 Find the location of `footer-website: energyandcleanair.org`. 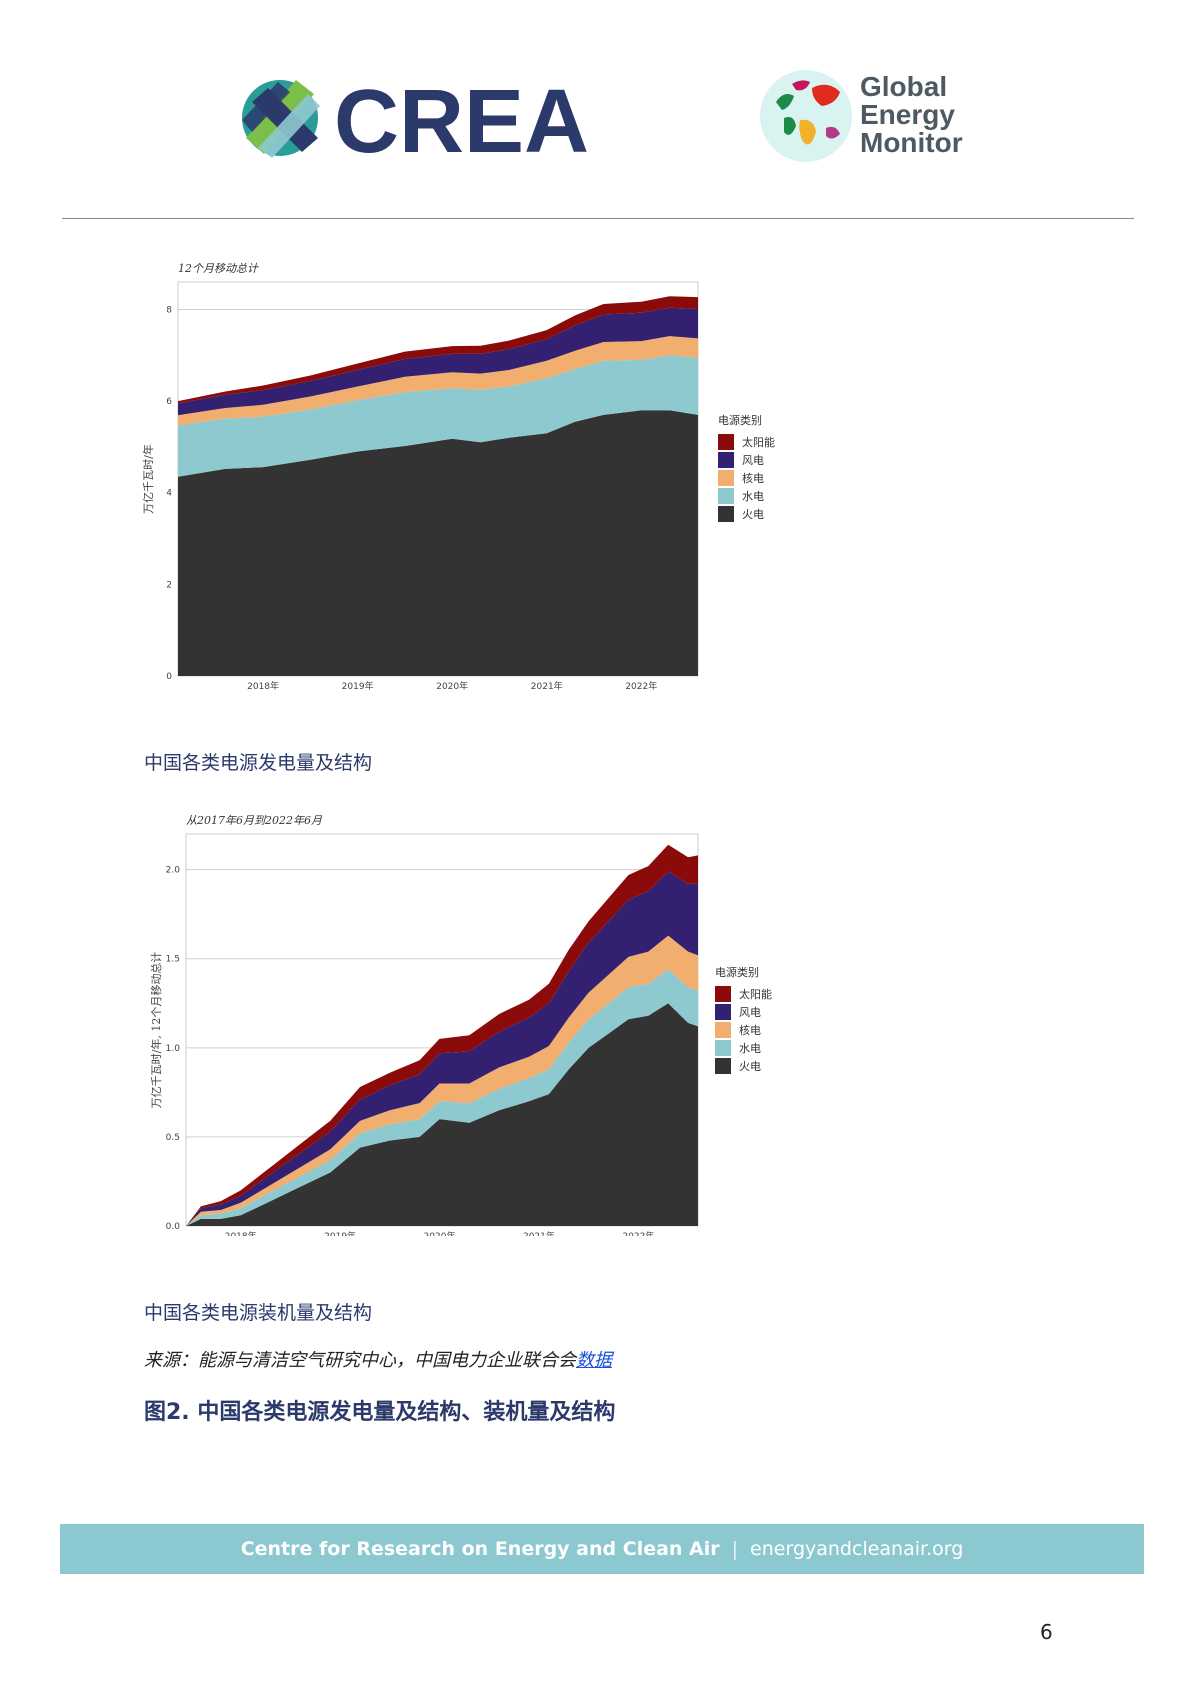

footer-website: energyandcleanair.org is located at coordinates (857, 1549).